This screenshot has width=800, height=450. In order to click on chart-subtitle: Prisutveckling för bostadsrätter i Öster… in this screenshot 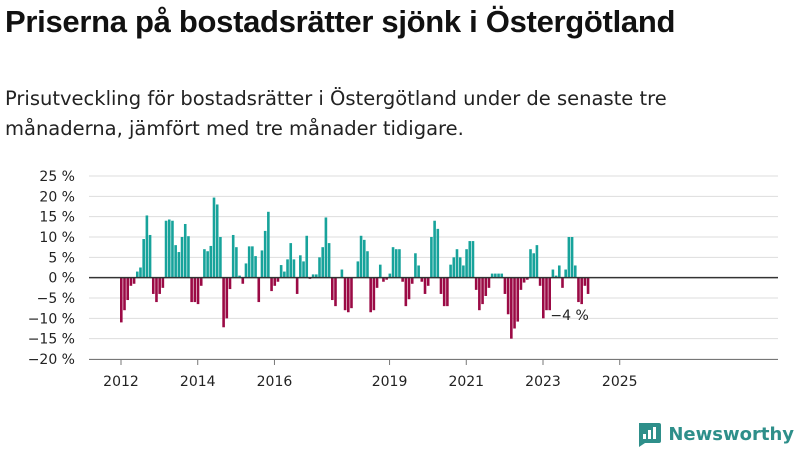, I will do `click(336, 113)`.